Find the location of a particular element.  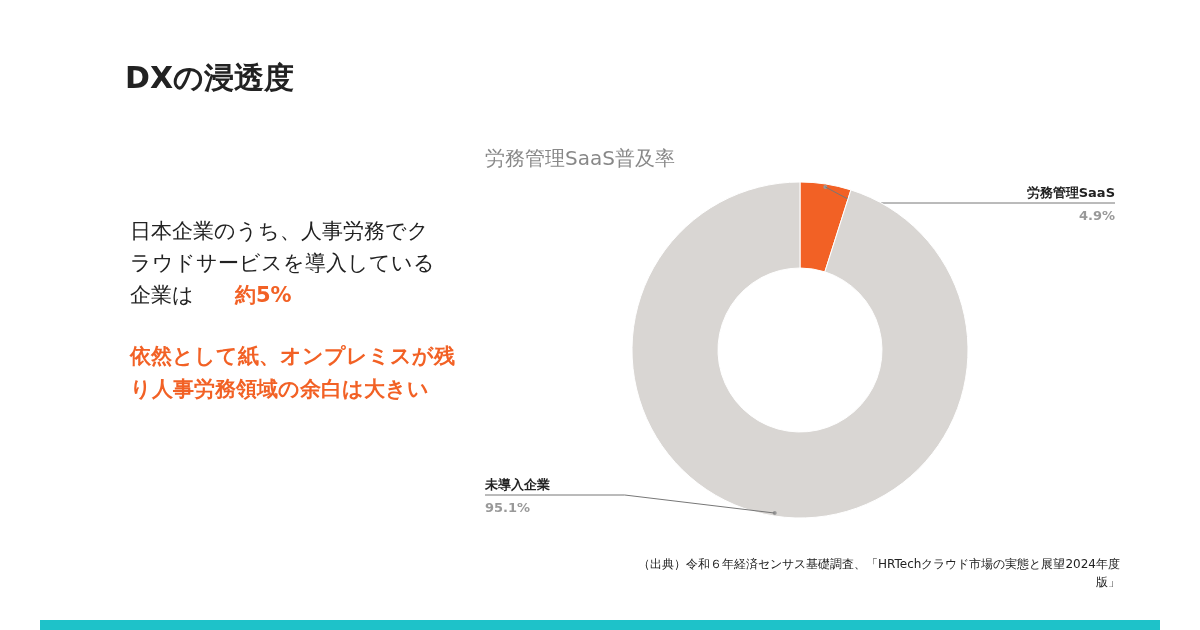

data-label: 95.1% is located at coordinates (508, 507).